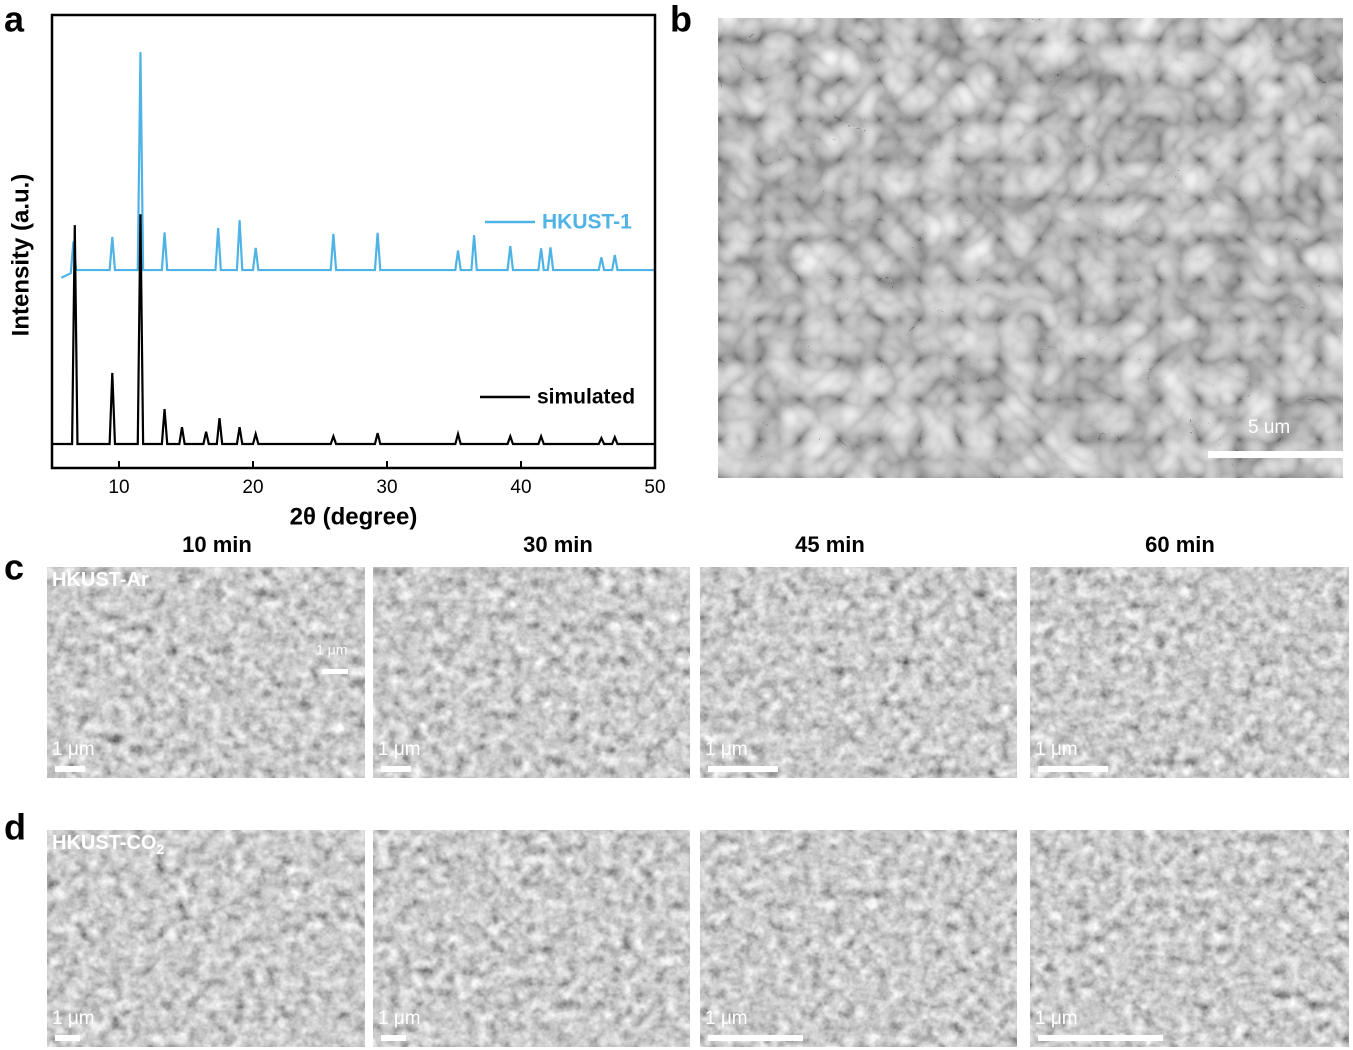 The width and height of the screenshot is (1353, 1050). Describe the element at coordinates (386, 487) in the screenshot. I see `x-tick-label: 30` at that location.